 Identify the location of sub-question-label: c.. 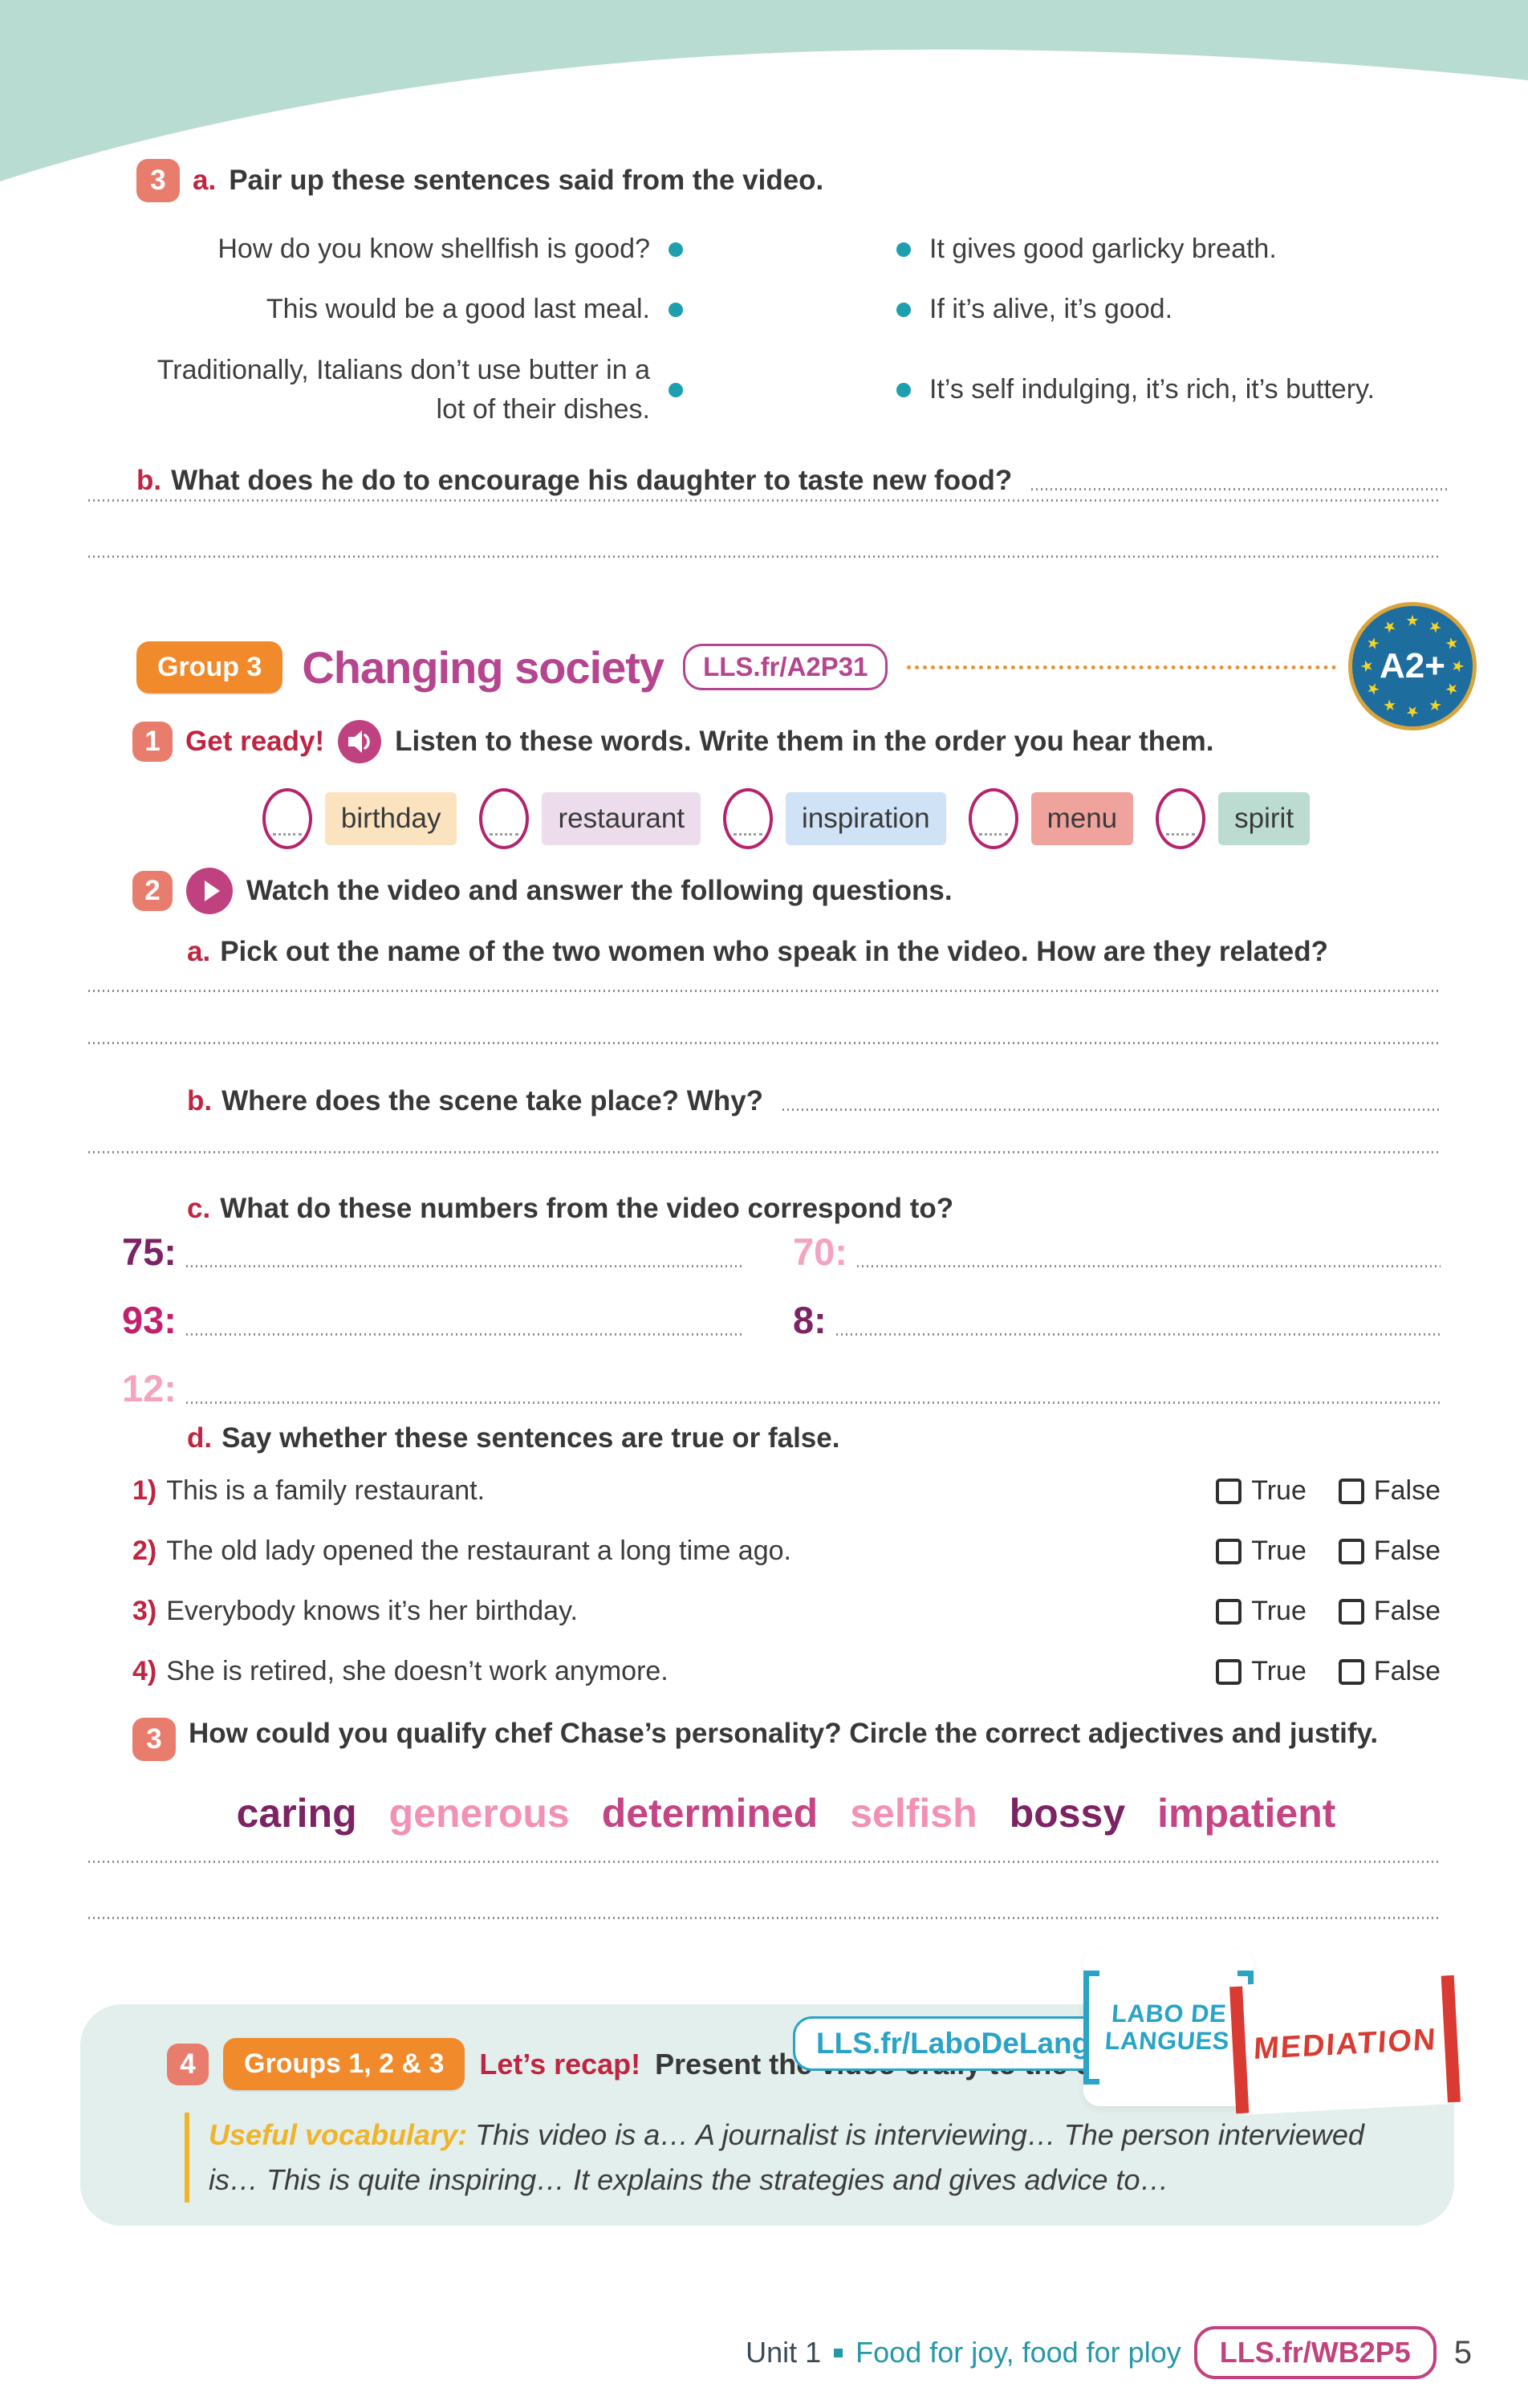
(199, 1208).